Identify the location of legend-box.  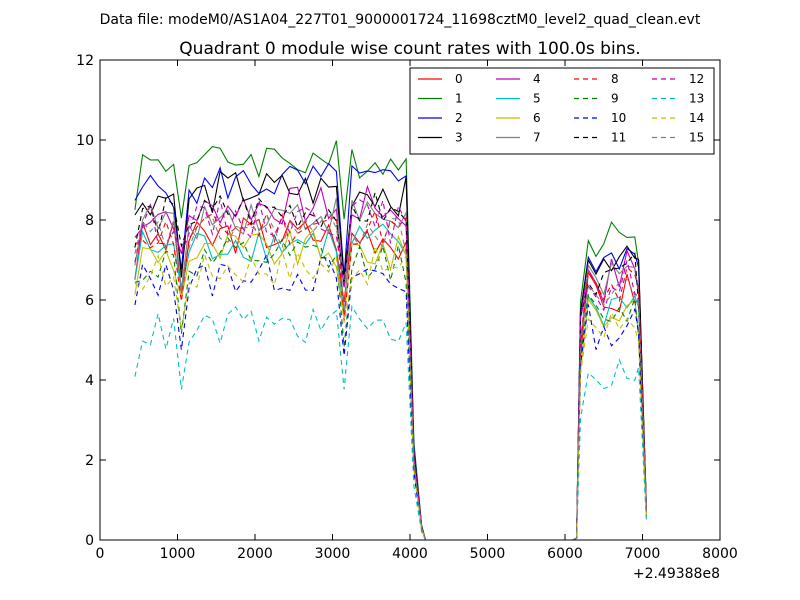
(562, 111).